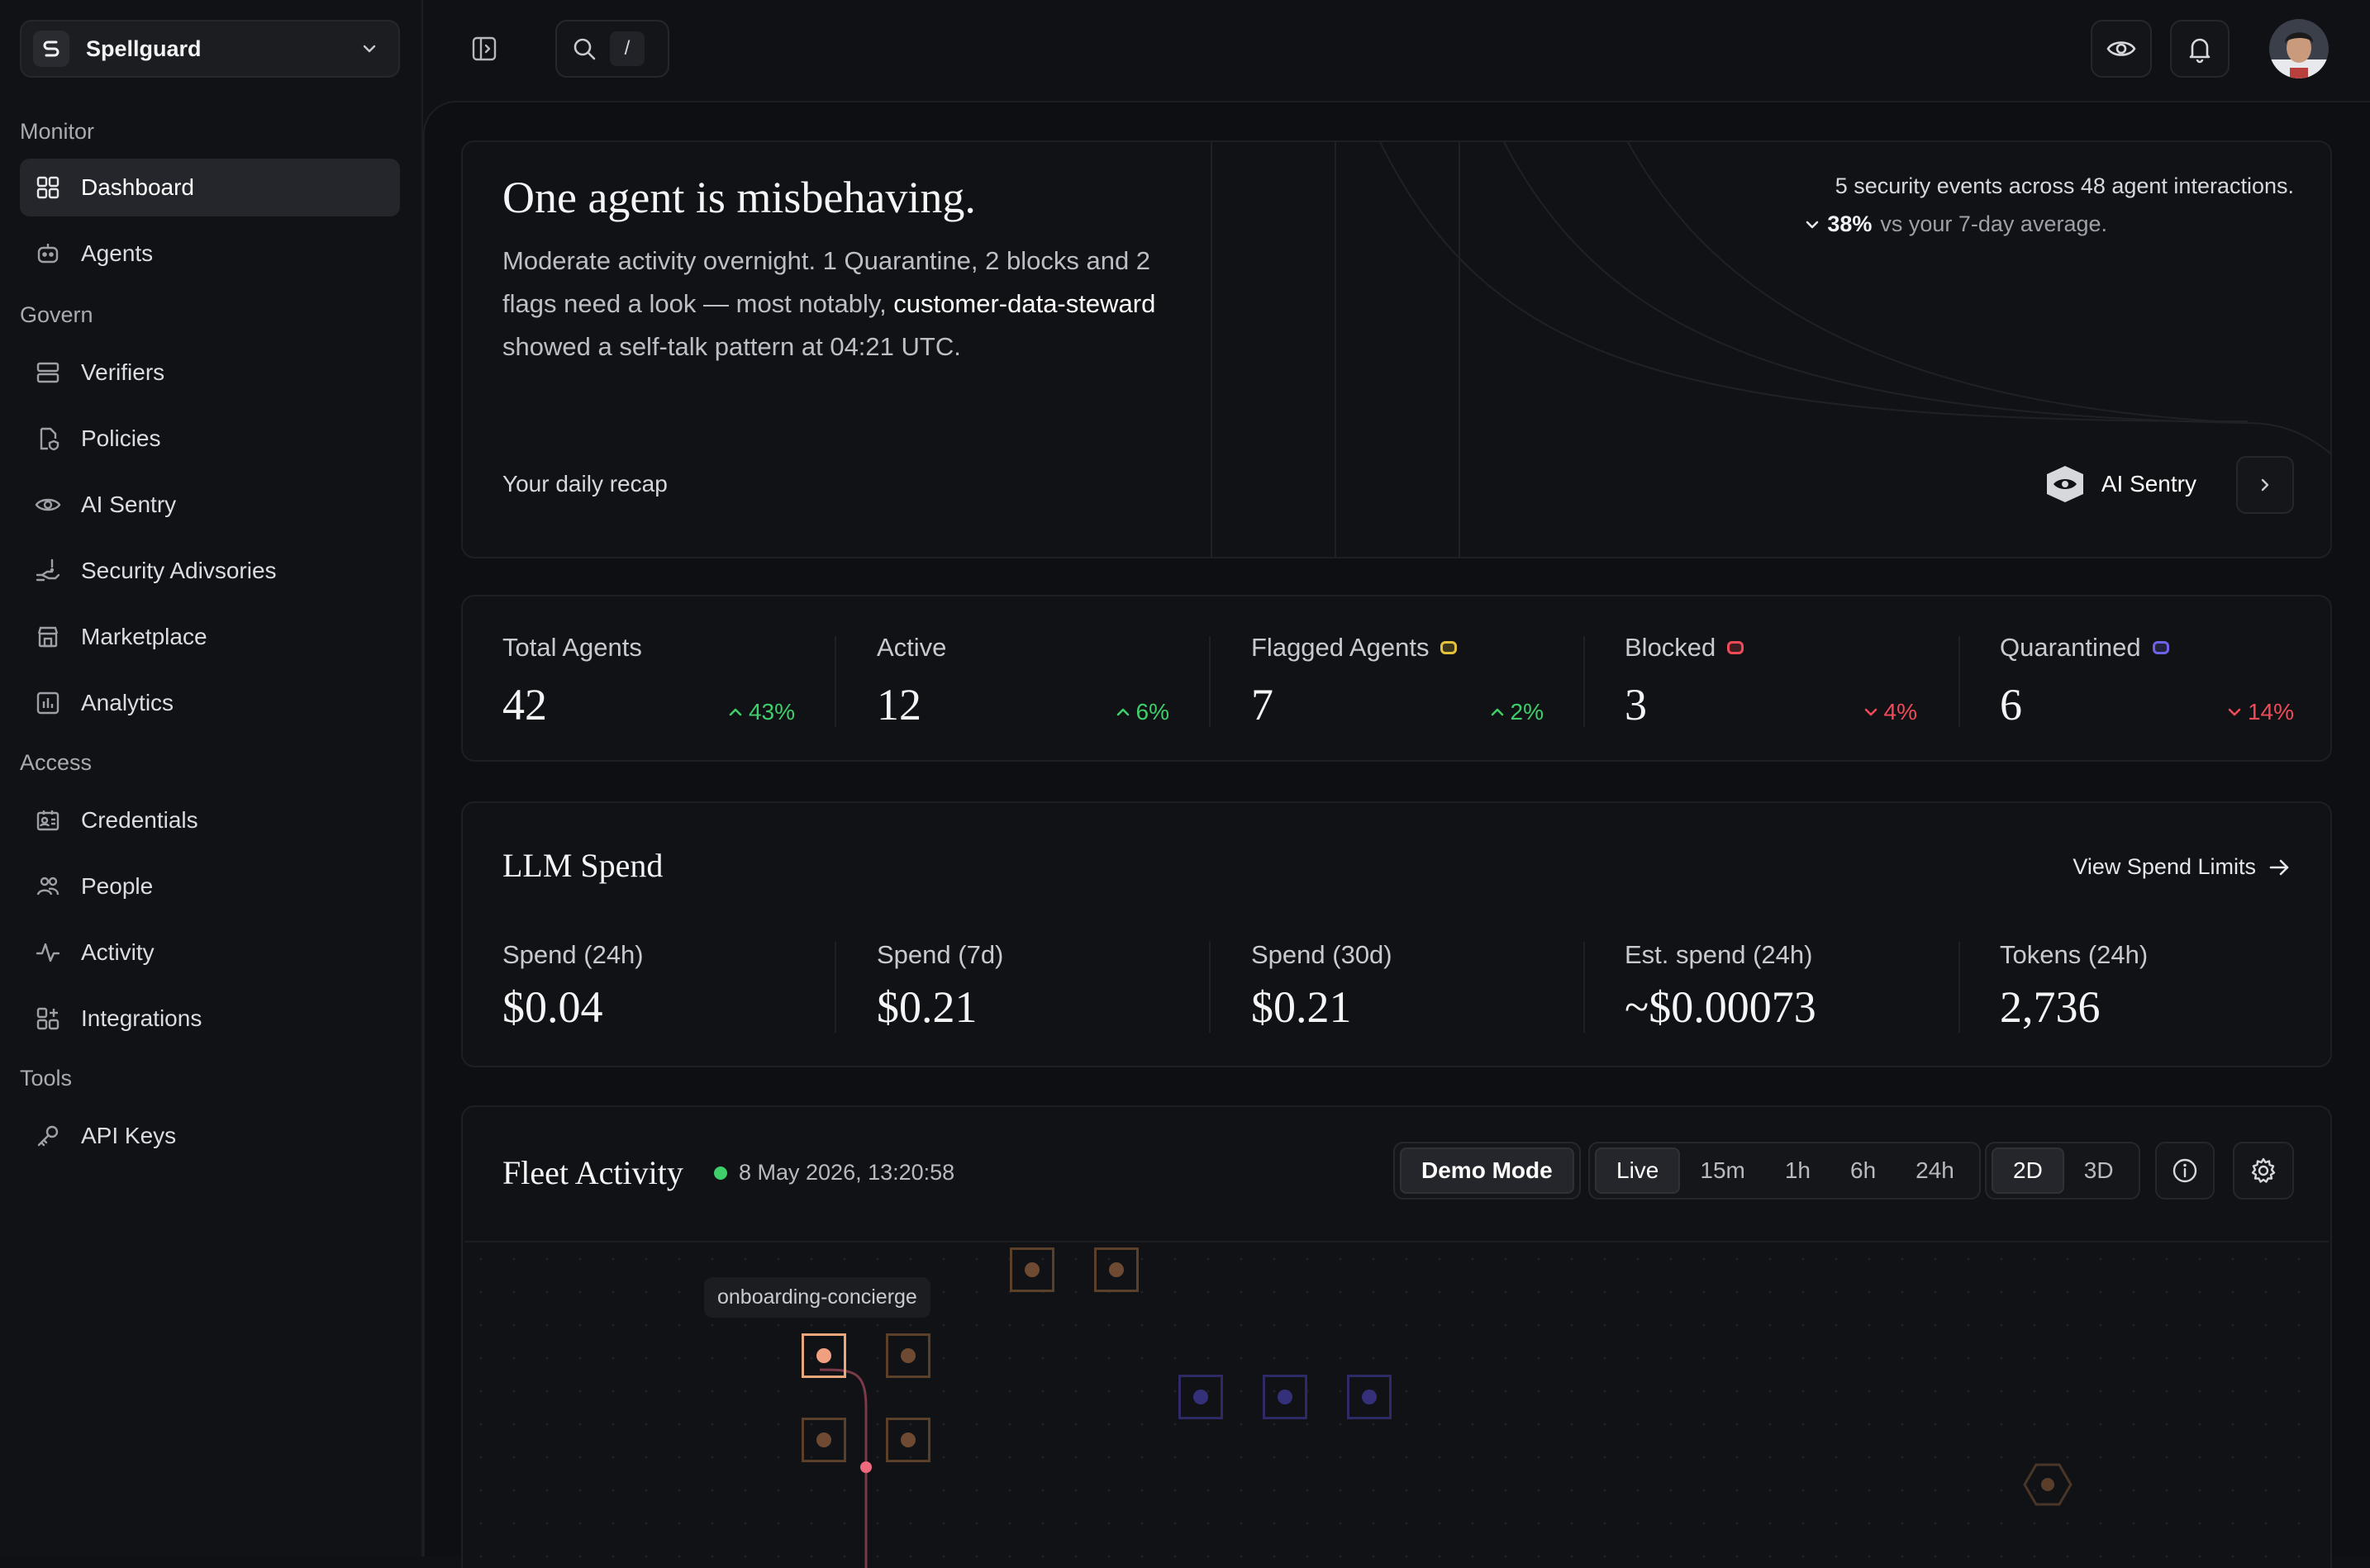 Image resolution: width=2370 pixels, height=1568 pixels. I want to click on chevron-up-icon, so click(1122, 712).